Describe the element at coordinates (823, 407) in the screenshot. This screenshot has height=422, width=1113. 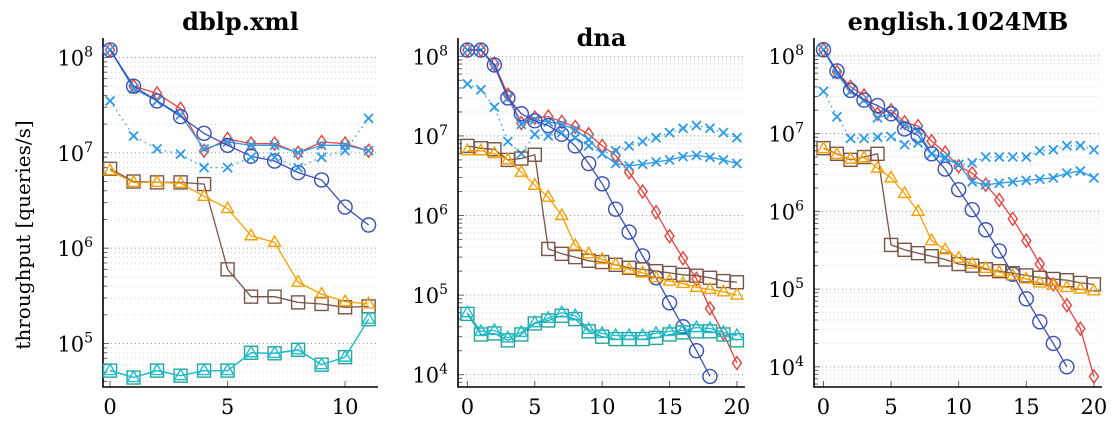
I see `x-tick-label: 0` at that location.